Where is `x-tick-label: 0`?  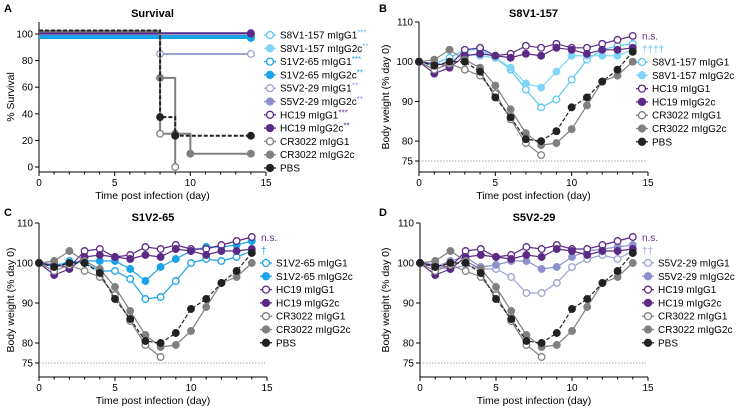
x-tick-label: 0 is located at coordinates (420, 388).